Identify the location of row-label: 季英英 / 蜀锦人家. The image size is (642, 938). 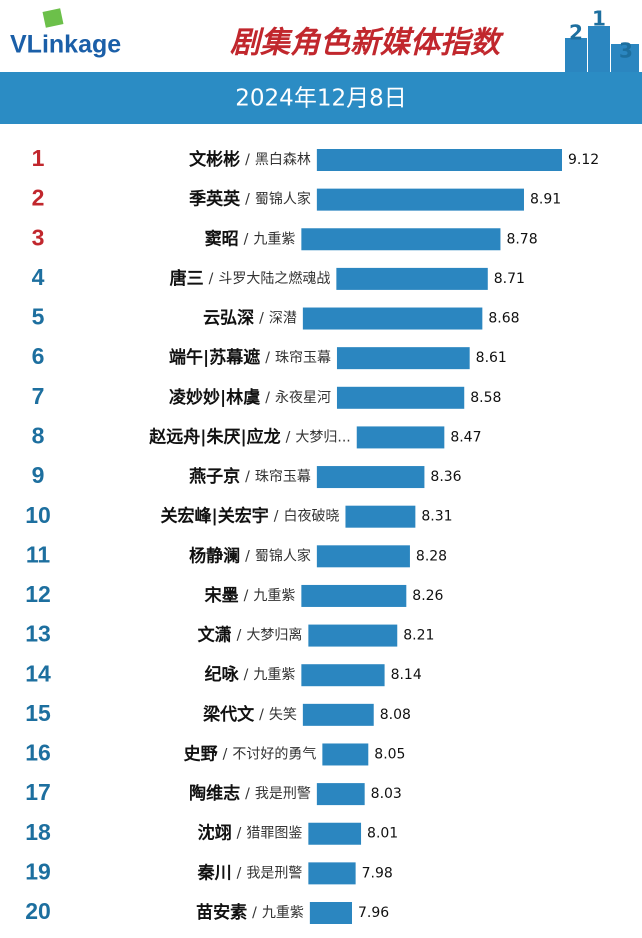
(250, 199).